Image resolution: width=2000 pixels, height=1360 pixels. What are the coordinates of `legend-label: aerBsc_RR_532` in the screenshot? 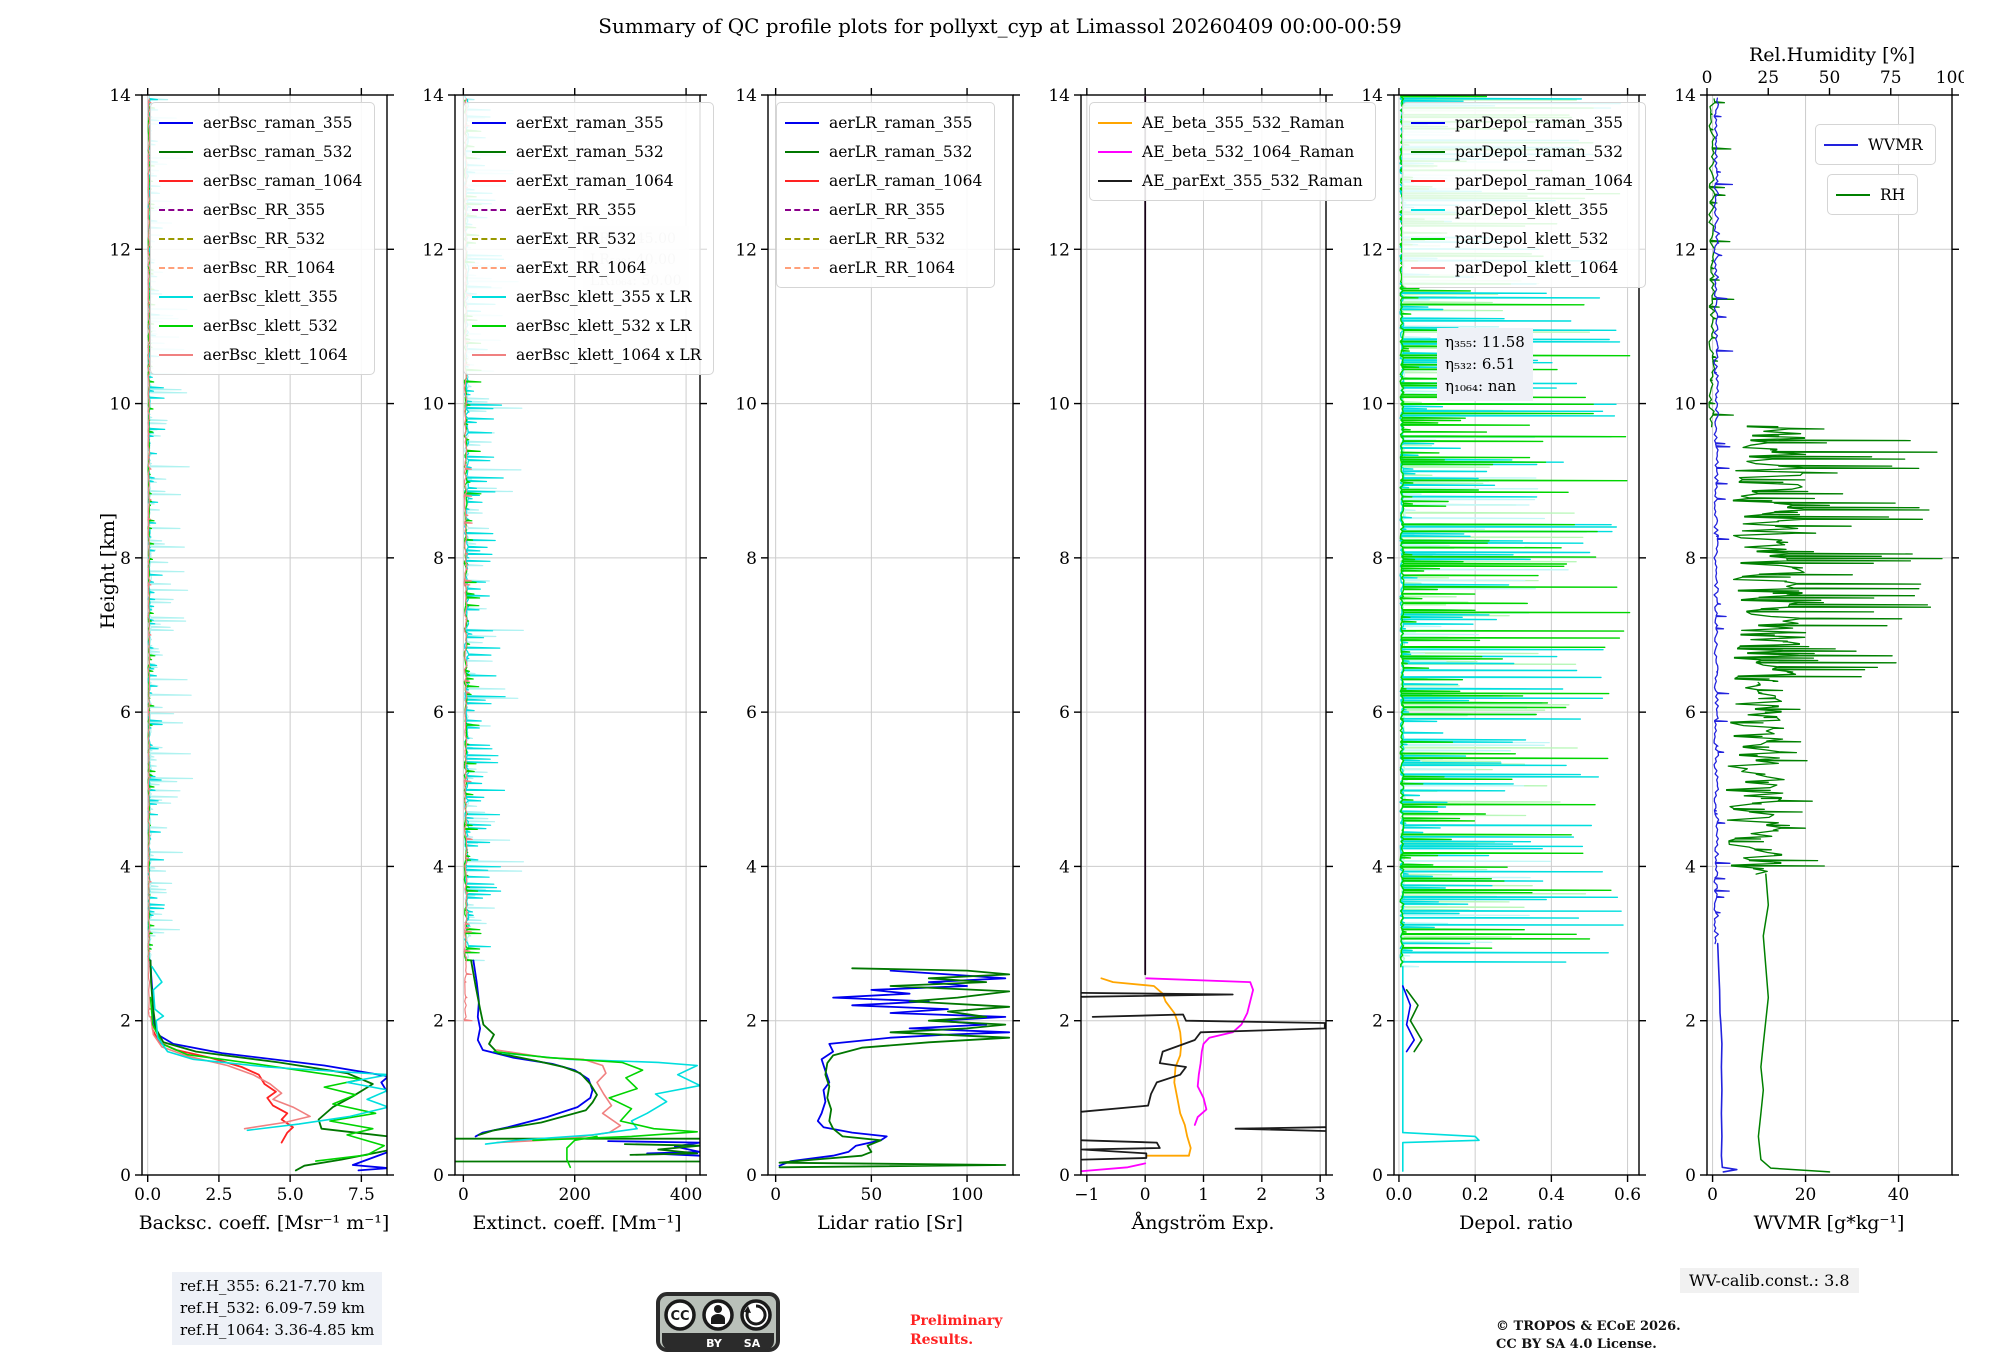 It's located at (264, 238).